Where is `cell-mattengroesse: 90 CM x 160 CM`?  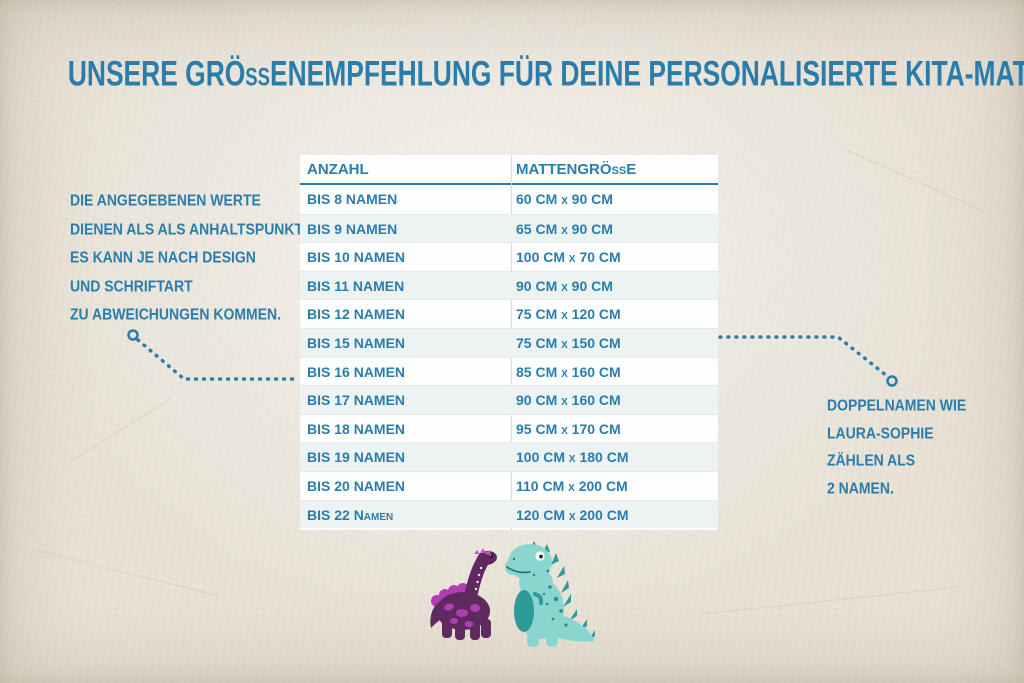
cell-mattengroesse: 90 CM x 160 CM is located at coordinates (568, 400).